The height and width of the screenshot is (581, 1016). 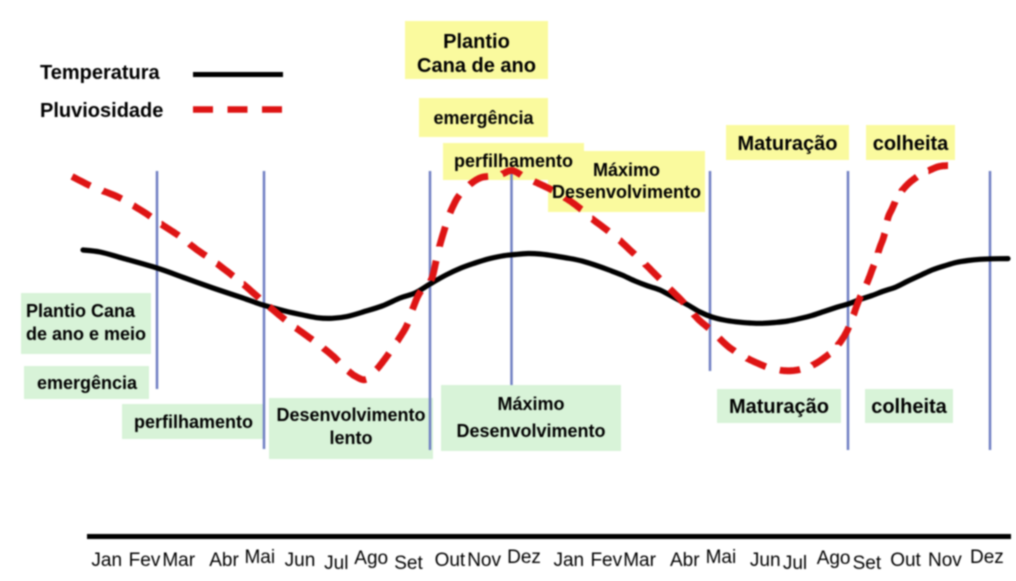 I want to click on svg-text: Temperatura, so click(x=100, y=73).